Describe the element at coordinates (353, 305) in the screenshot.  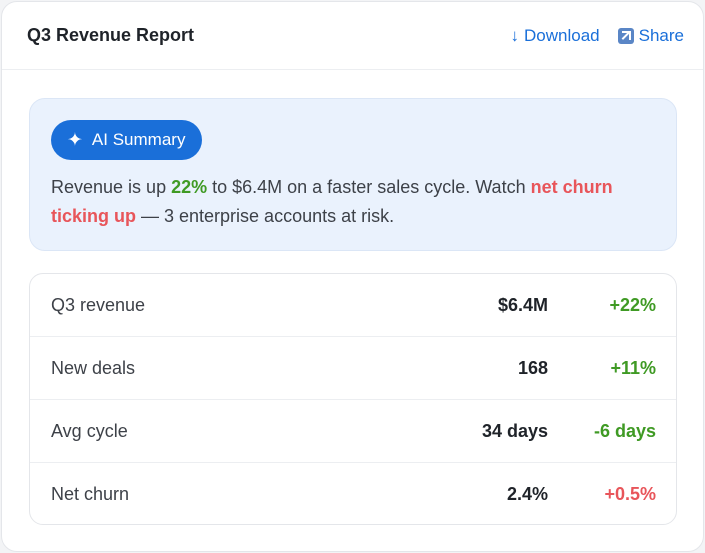
I see `metric-row-q3-revenue: Q3 revenue $6.4M +22%` at that location.